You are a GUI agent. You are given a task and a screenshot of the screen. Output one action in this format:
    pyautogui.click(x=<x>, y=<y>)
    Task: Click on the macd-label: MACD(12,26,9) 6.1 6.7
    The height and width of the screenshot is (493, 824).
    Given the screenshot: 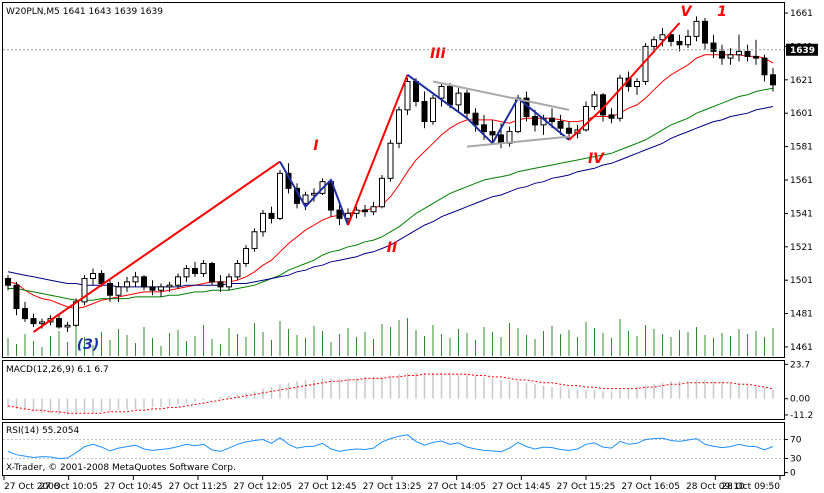 What is the action you would take?
    pyautogui.click(x=57, y=370)
    